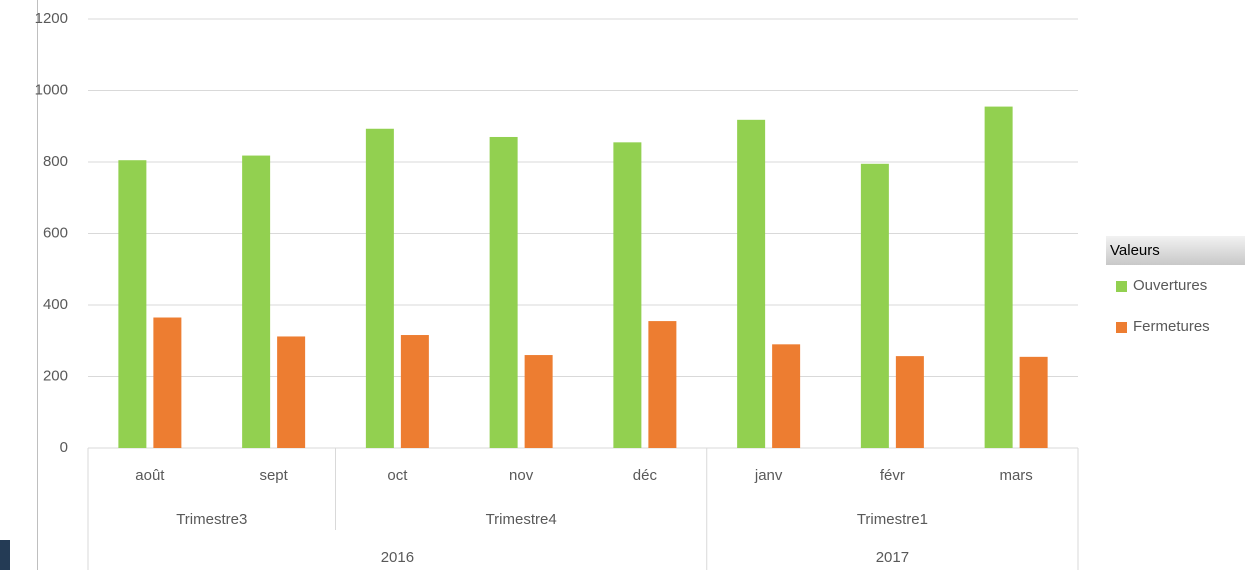  What do you see at coordinates (55, 304) in the screenshot?
I see `y-tick-label: 400` at bounding box center [55, 304].